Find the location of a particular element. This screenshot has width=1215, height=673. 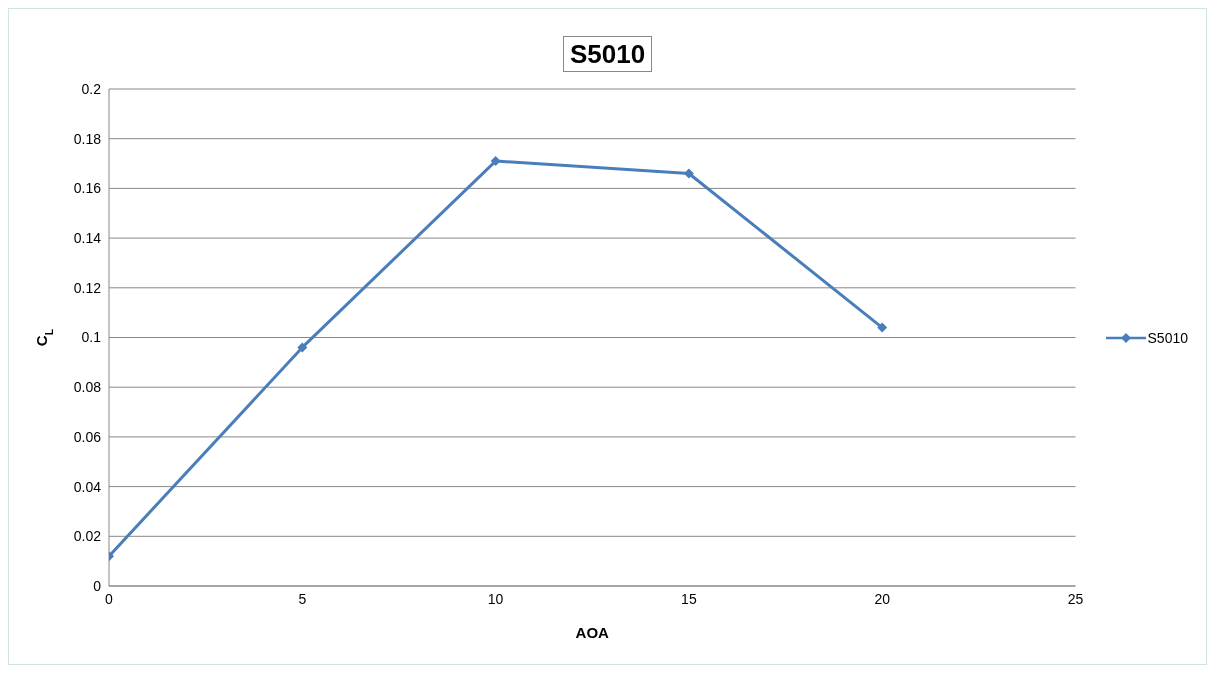

y-tick-label: 0.14 is located at coordinates (87, 238).